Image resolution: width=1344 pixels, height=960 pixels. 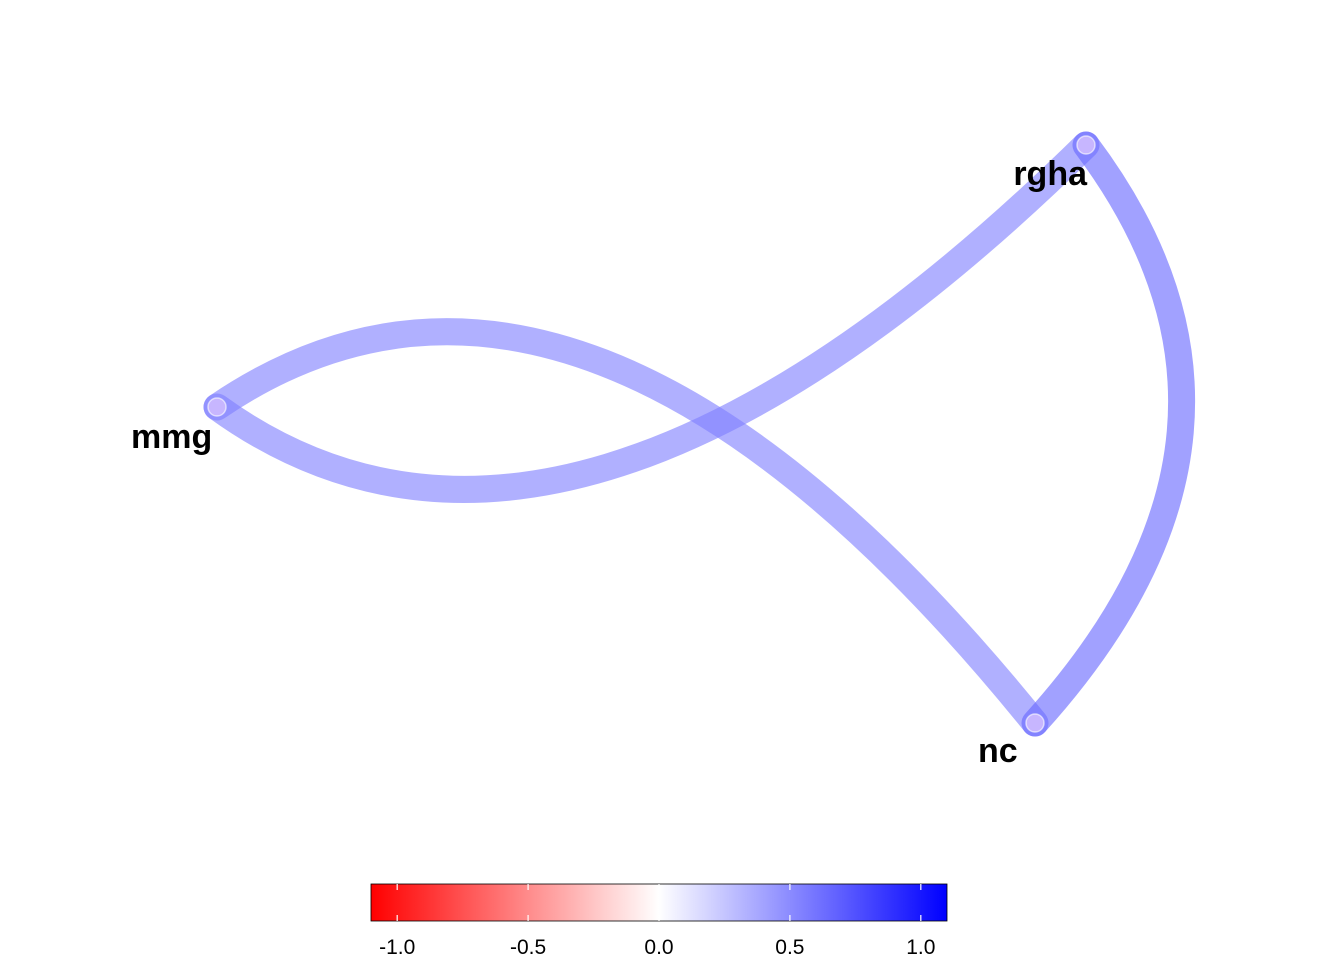 What do you see at coordinates (217, 407) in the screenshot?
I see `node-mmg` at bounding box center [217, 407].